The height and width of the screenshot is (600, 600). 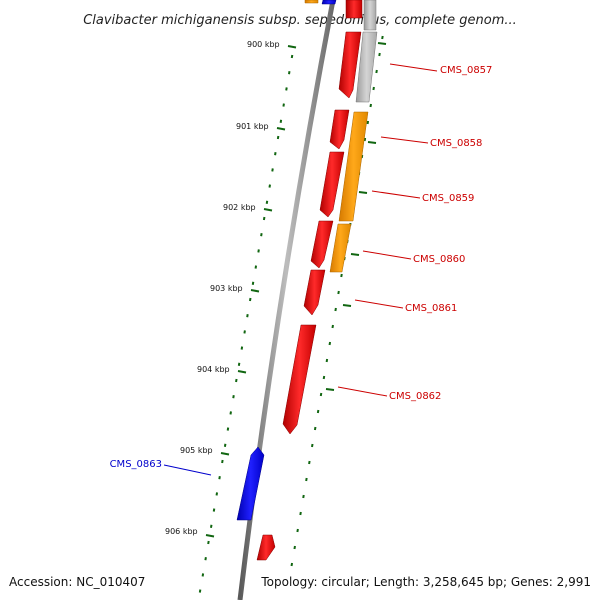 I want to click on gene-partial-red-bottom, so click(x=266, y=547).